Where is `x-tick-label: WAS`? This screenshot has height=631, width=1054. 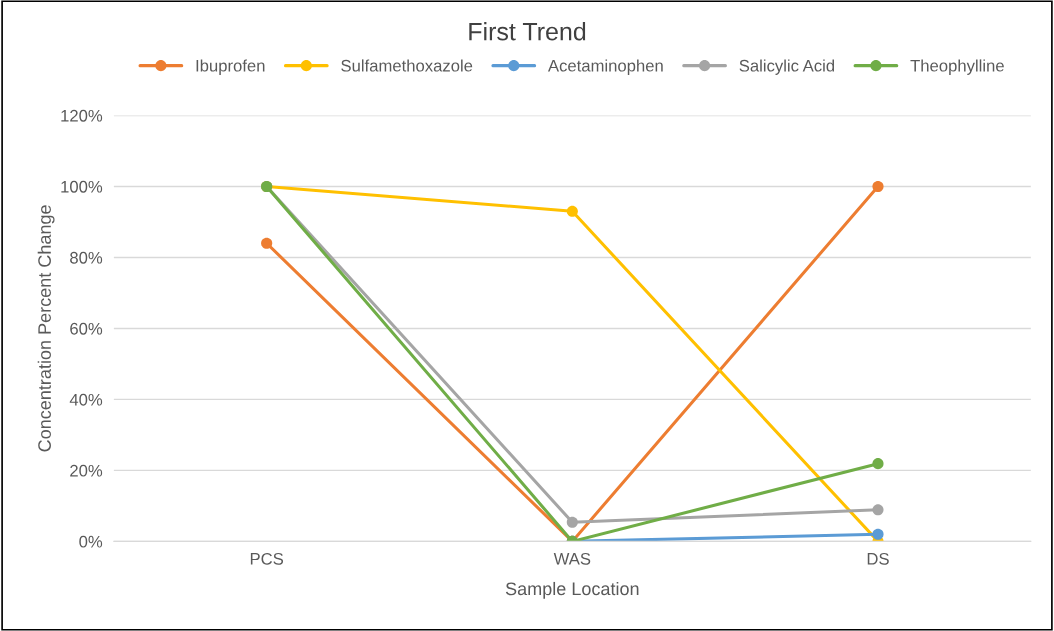 x-tick-label: WAS is located at coordinates (572, 558).